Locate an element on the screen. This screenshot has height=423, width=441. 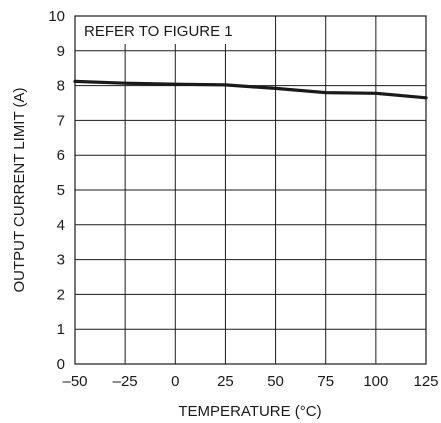
y-tick-label: 6 is located at coordinates (61, 155).